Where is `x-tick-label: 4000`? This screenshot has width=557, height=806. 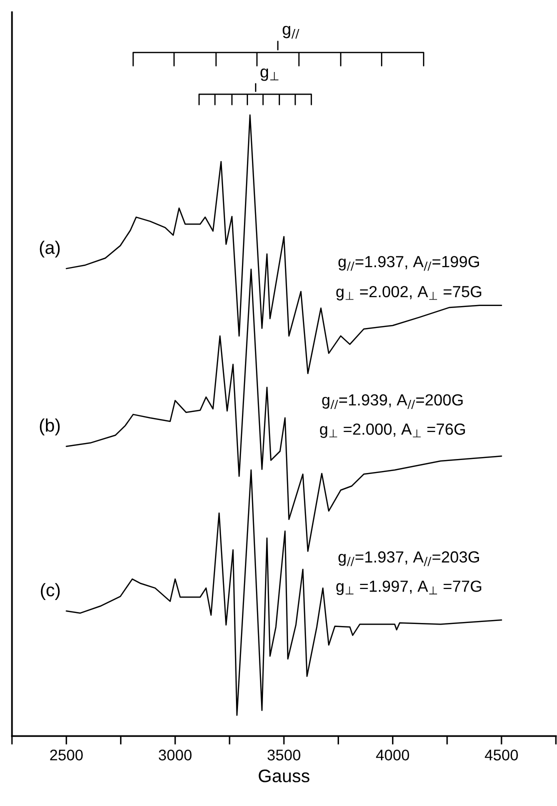
x-tick-label: 4000 is located at coordinates (393, 755).